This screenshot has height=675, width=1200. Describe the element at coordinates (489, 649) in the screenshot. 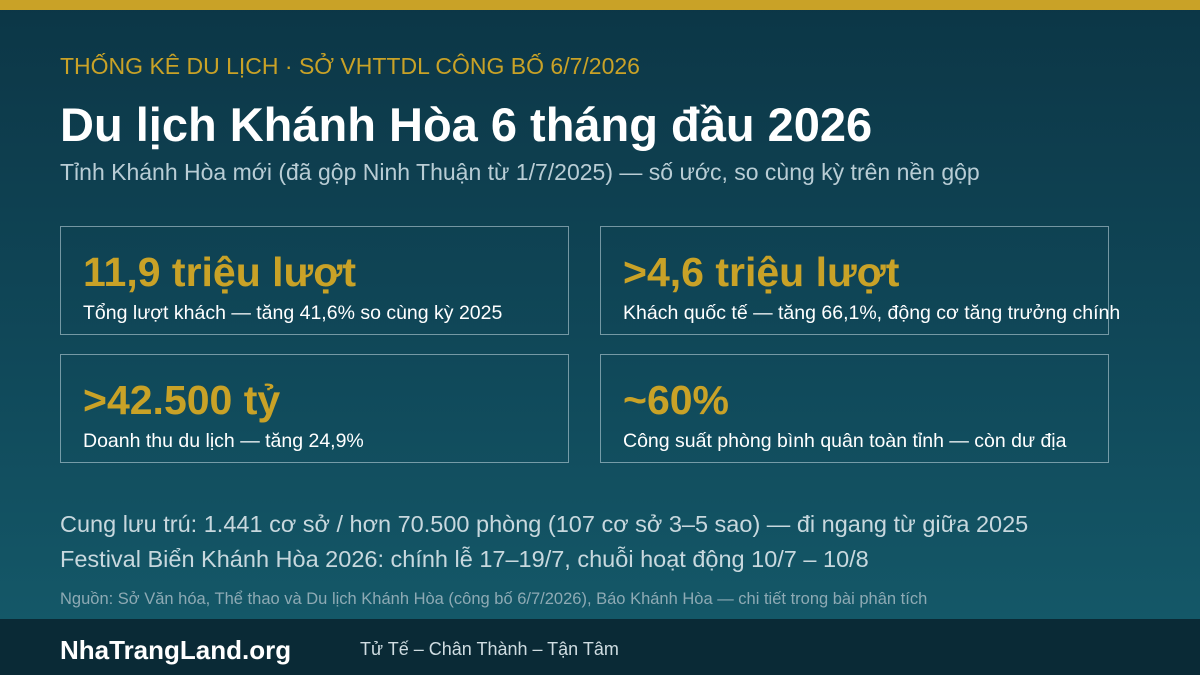

I see `slogan: Tử Tế – Chân Thành – Tận Tâm` at that location.